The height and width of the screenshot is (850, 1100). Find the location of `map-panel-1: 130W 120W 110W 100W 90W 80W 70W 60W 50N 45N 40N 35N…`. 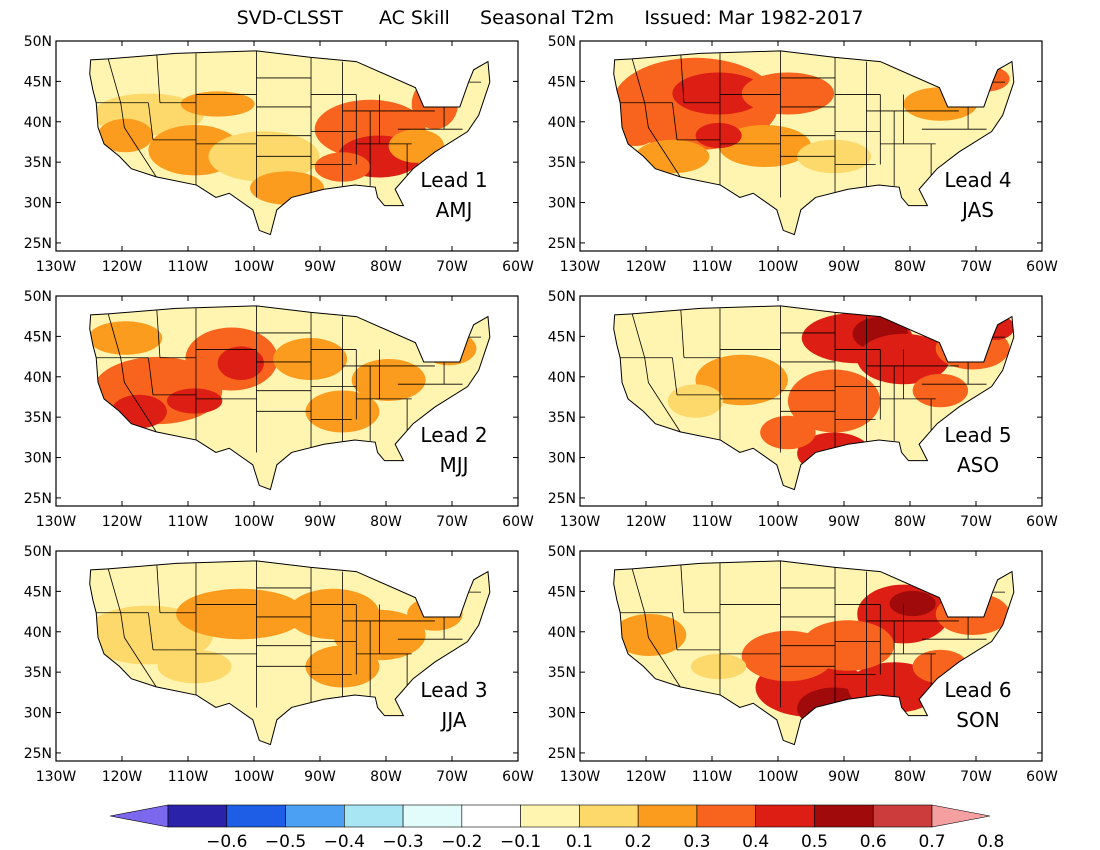

map-panel-1: 130W 120W 110W 100W 90W 80W 70W 60W 50N 45N 40N 35N… is located at coordinates (279, 154).